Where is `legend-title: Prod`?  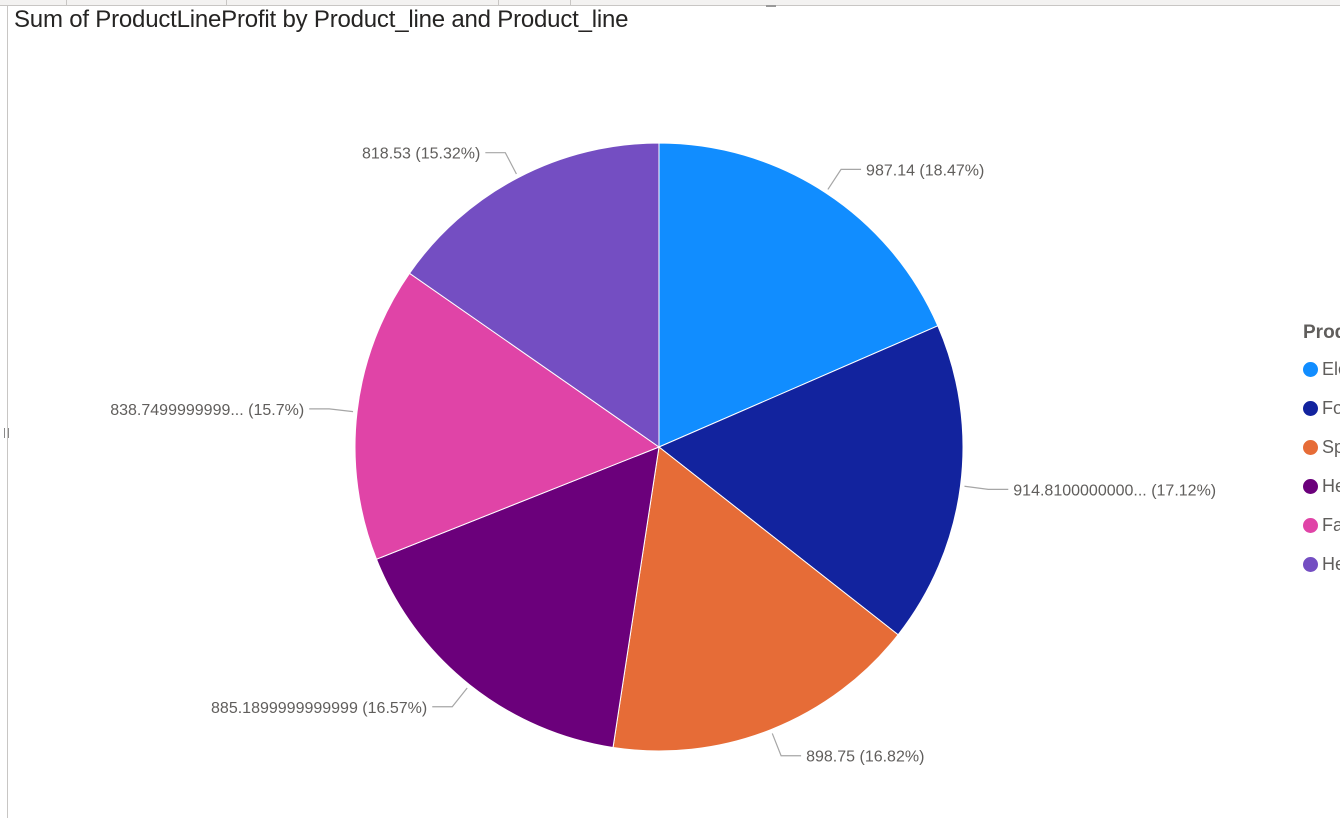 legend-title: Prod is located at coordinates (1321, 332).